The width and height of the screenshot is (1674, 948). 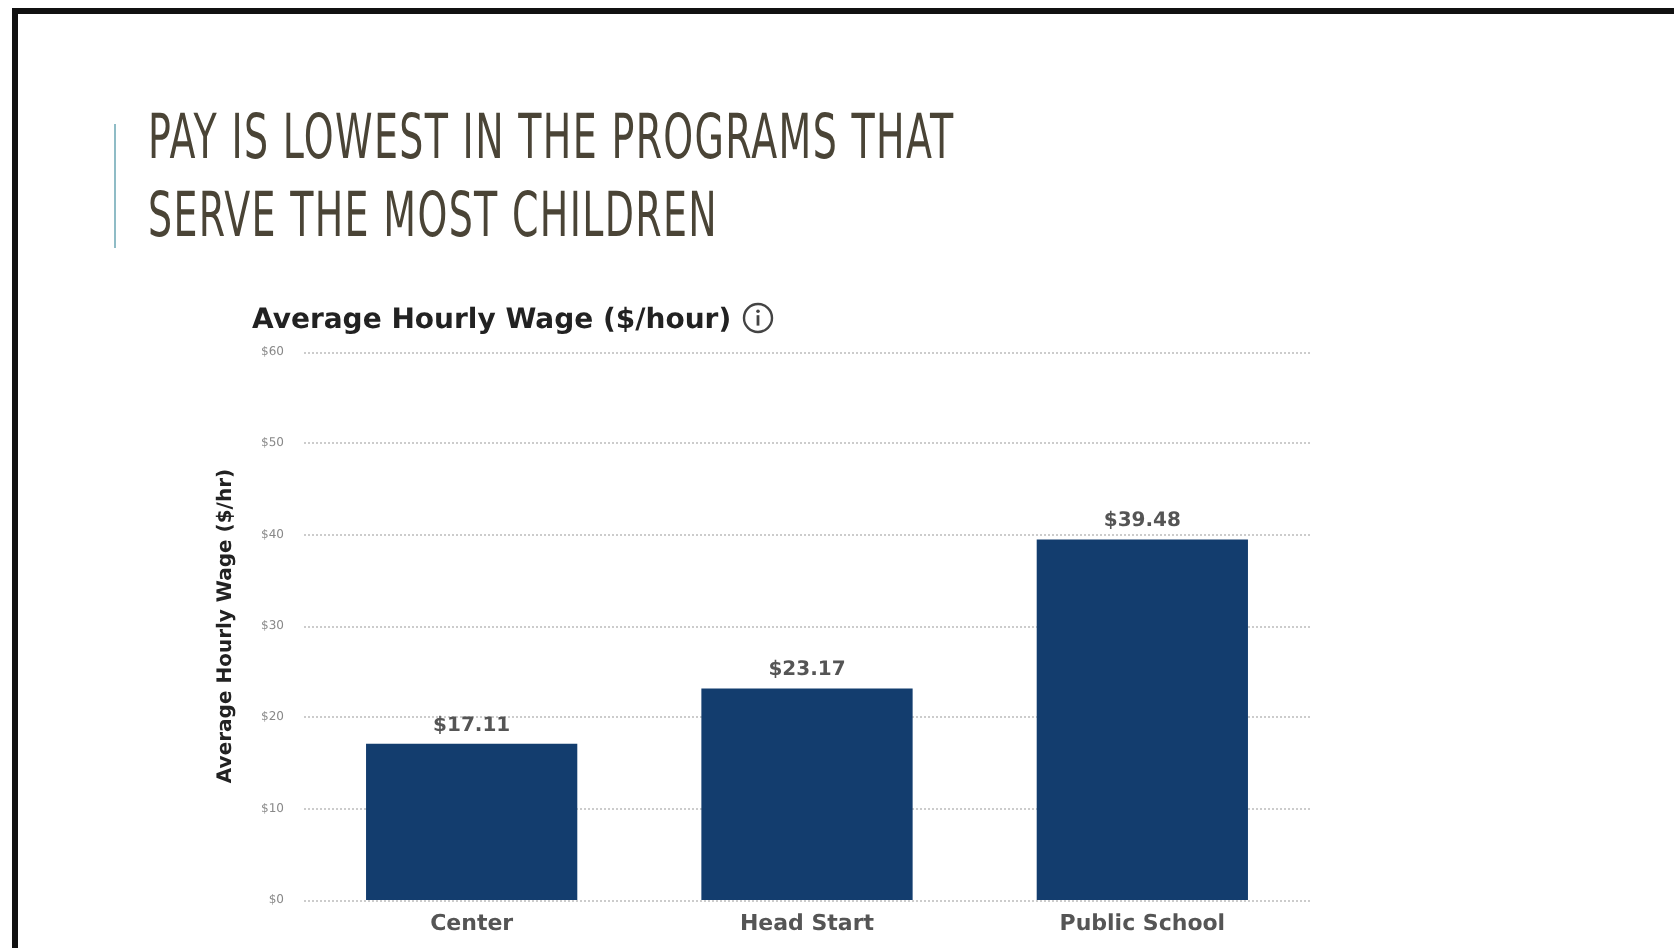 What do you see at coordinates (807, 670) in the screenshot?
I see `data-label: $23.17` at bounding box center [807, 670].